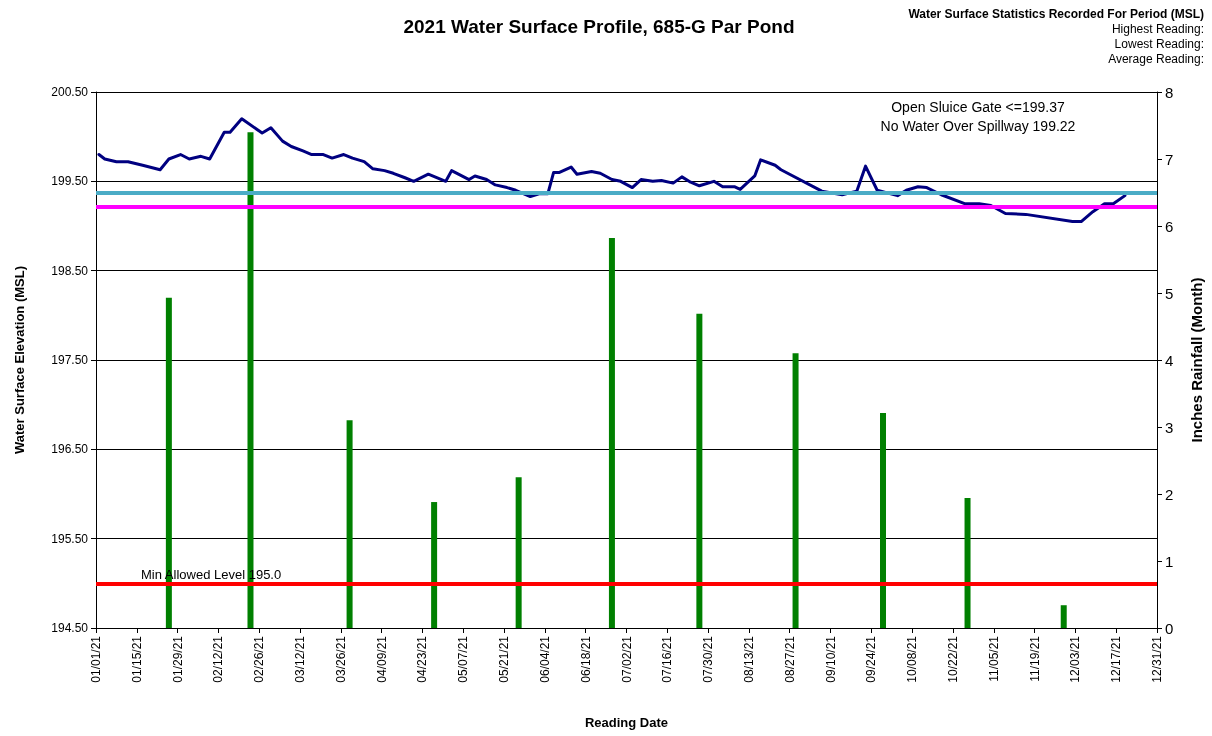 Image resolution: width=1212 pixels, height=736 pixels. Describe the element at coordinates (1169, 427) in the screenshot. I see `y2-tick-label: 3` at that location.